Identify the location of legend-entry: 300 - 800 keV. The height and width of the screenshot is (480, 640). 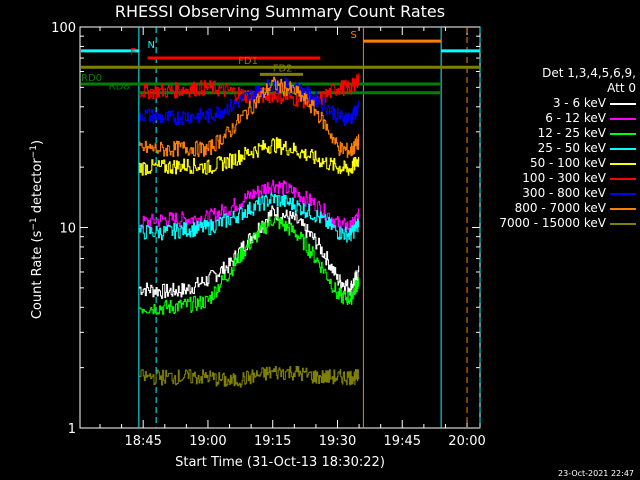
(561, 193).